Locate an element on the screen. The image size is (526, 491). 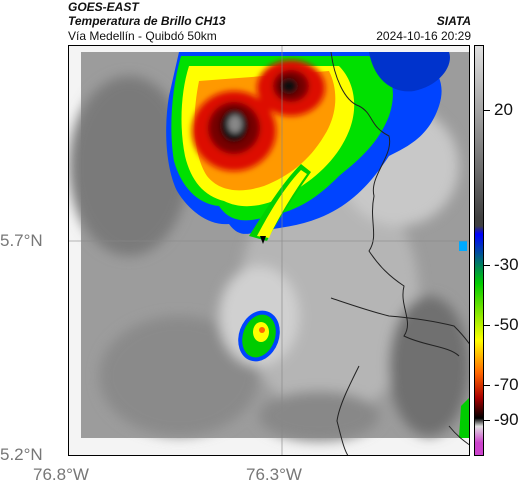
cb-tick-m50 is located at coordinates (487, 325).